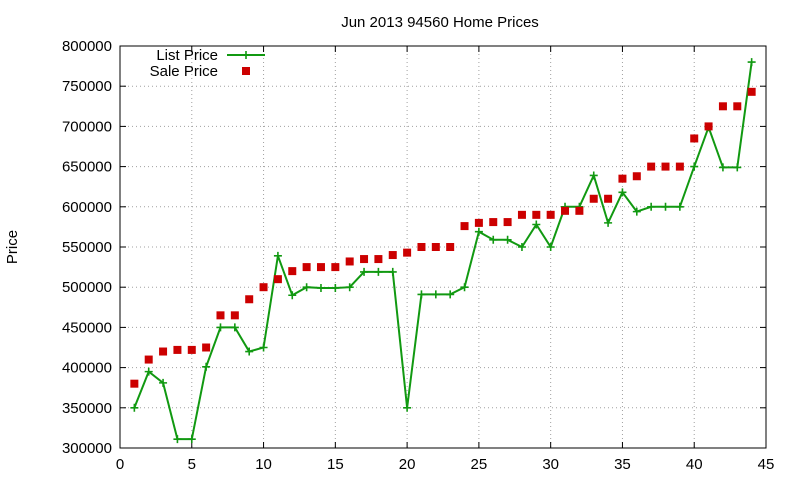  I want to click on y-tick-label: 300000, so click(87, 448).